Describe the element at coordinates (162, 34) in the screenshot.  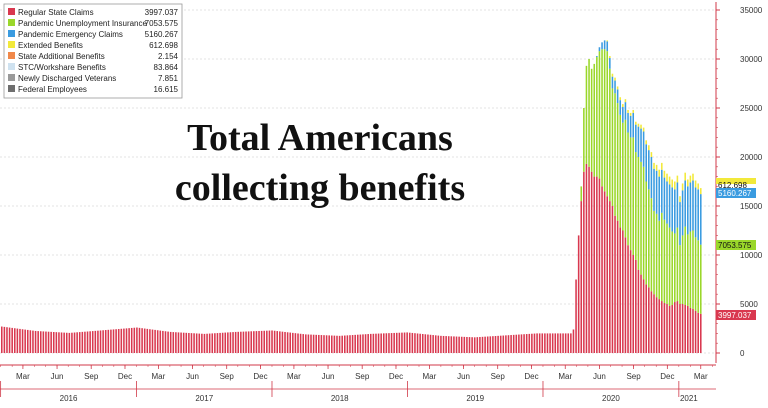
I see `legend-value-pandemic-emergency-claims: 5160.267` at that location.